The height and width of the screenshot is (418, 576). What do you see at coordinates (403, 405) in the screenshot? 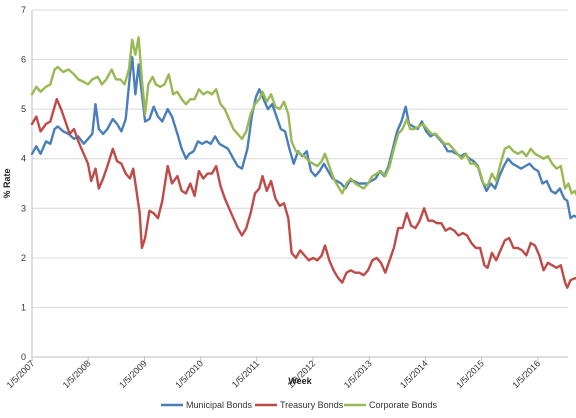
I see `legend-label-corporate-bonds: Corporate Bonds` at bounding box center [403, 405].